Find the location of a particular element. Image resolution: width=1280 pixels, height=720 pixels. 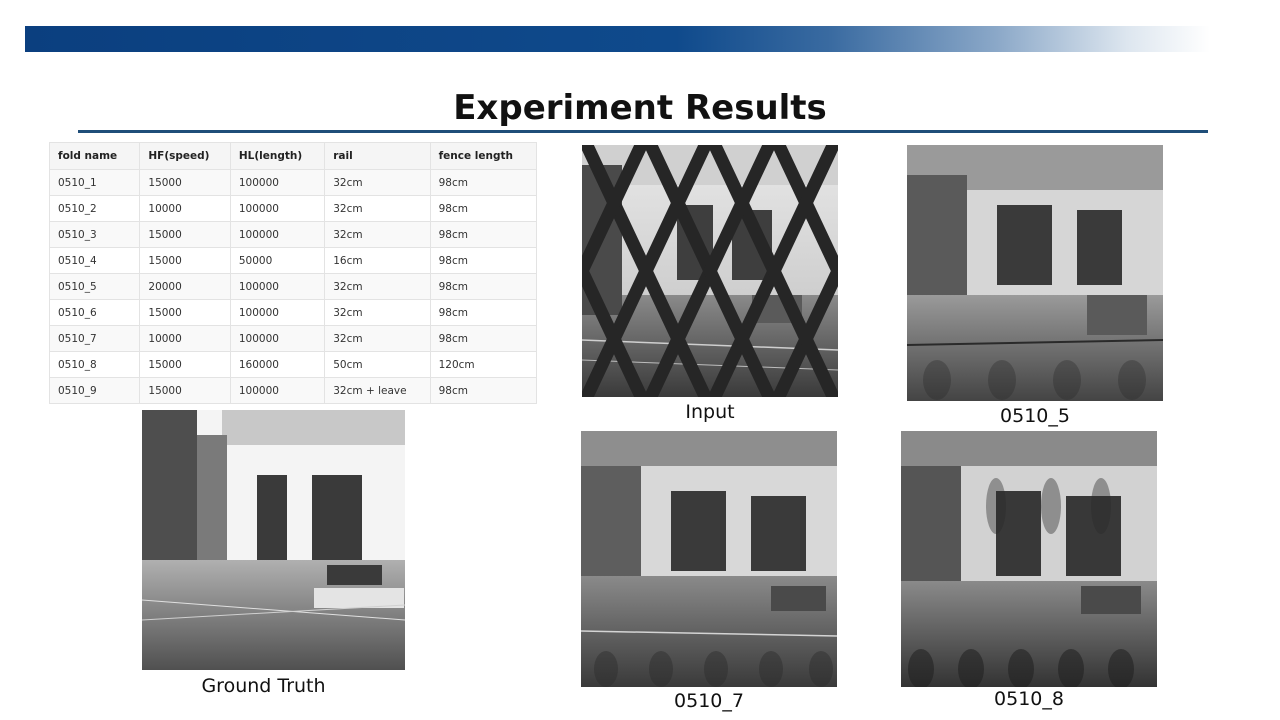

input-image is located at coordinates (710, 271).